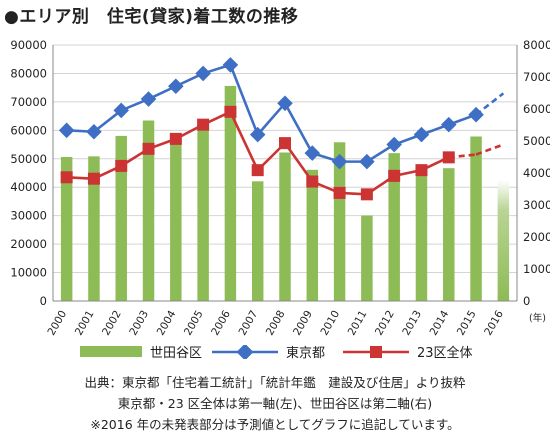 The width and height of the screenshot is (550, 438). Describe the element at coordinates (268, 351) in the screenshot. I see `legend-item-tokyo: 東京都` at that location.